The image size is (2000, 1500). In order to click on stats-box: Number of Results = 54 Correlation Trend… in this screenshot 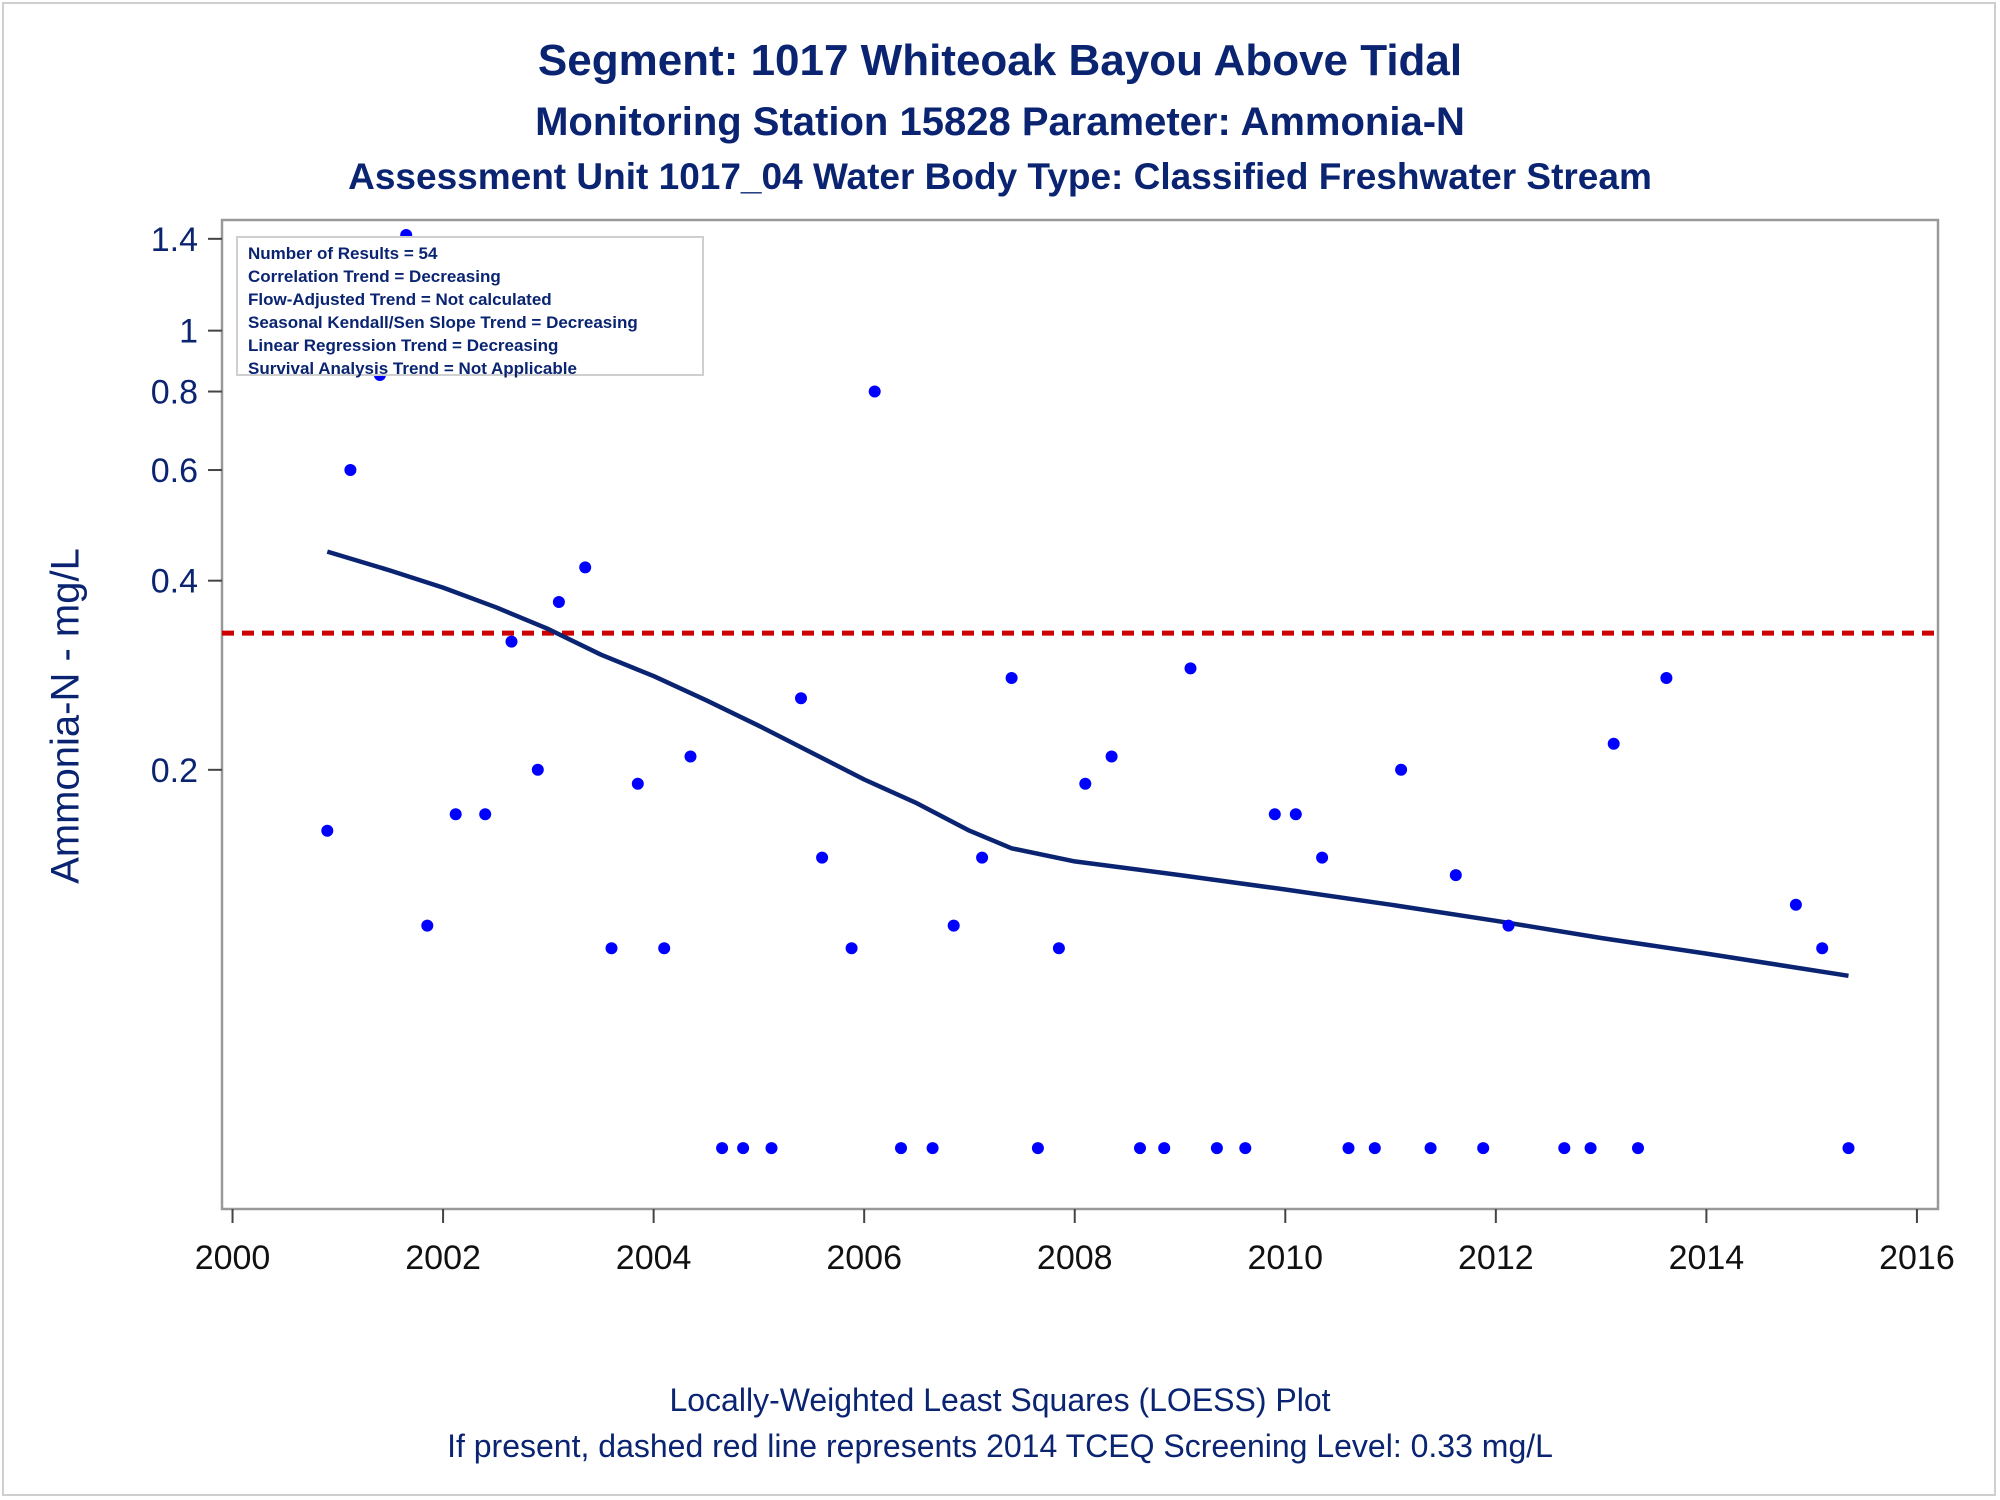, I will do `click(470, 307)`.